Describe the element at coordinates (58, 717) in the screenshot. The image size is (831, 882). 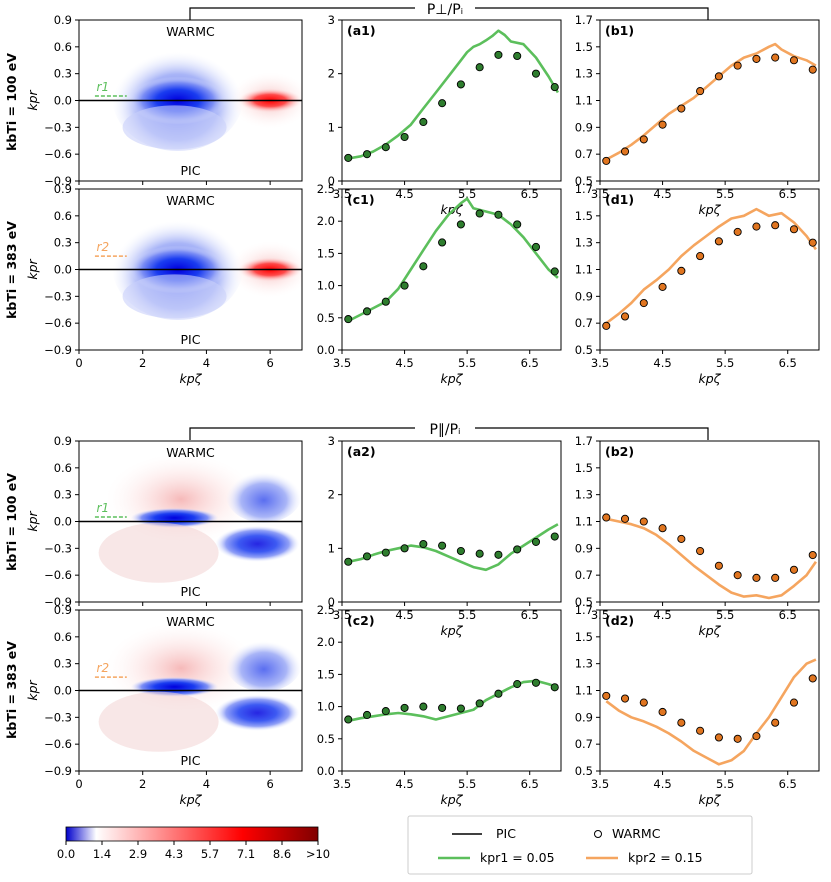
I see `y-tick-label: −0.3` at that location.